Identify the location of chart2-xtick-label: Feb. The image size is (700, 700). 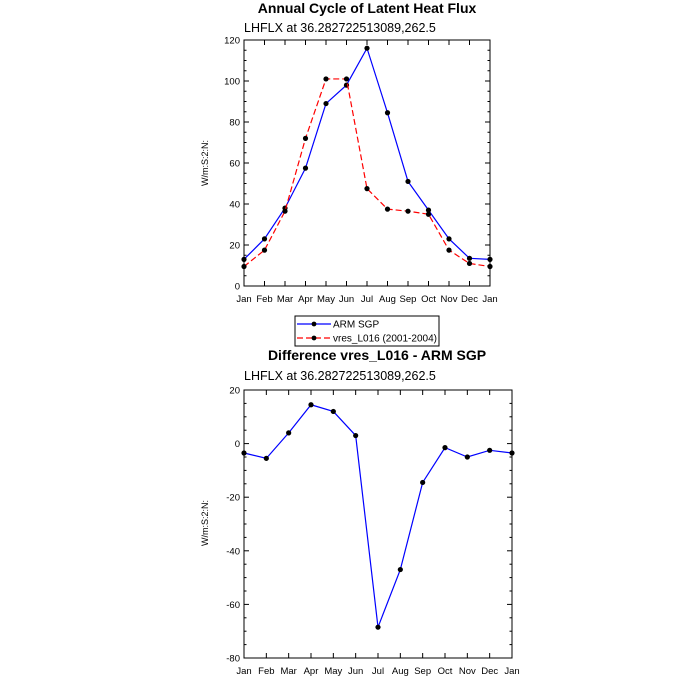
(266, 671).